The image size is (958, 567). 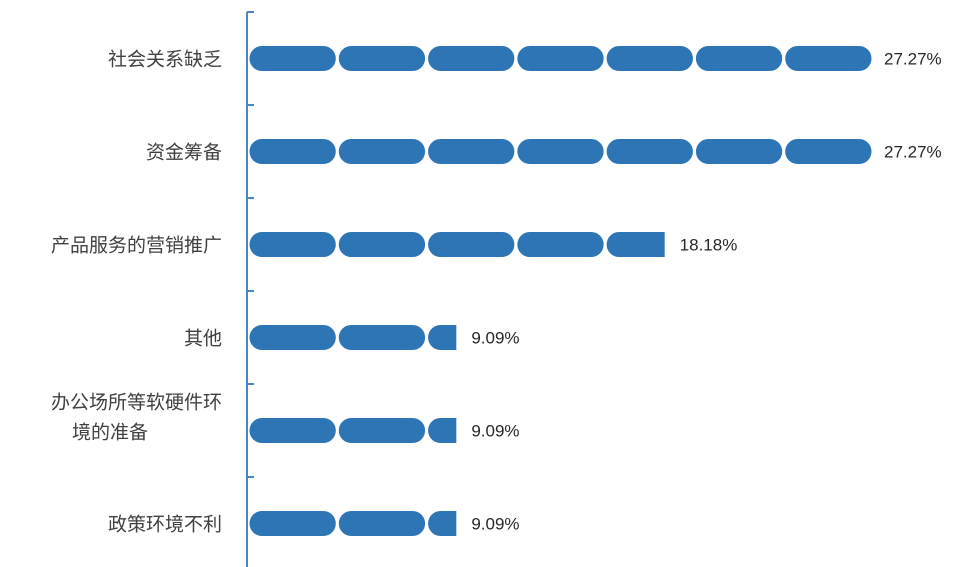 What do you see at coordinates (110, 433) in the screenshot?
I see `category-label: 境的准备` at bounding box center [110, 433].